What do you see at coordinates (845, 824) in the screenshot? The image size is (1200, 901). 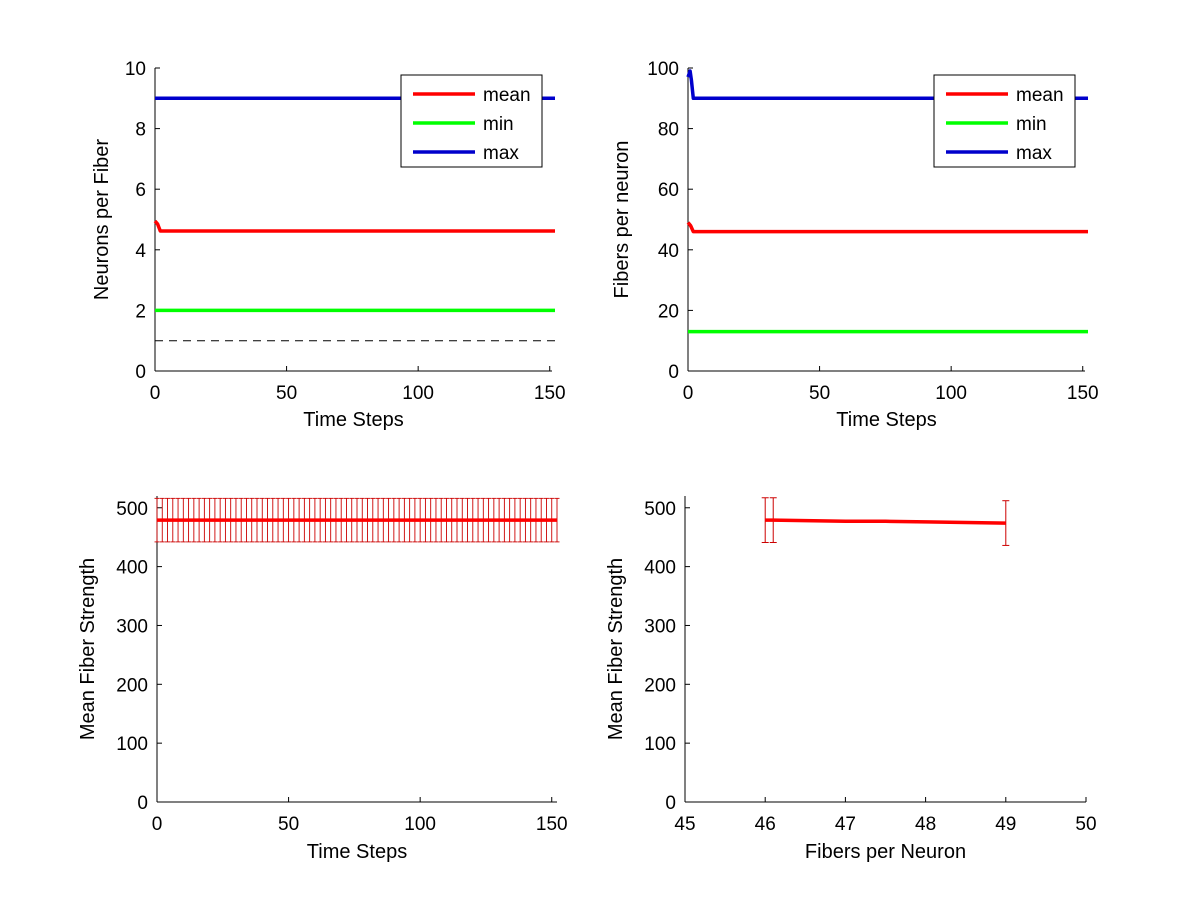 I see `x-tick-label: 47` at bounding box center [845, 824].